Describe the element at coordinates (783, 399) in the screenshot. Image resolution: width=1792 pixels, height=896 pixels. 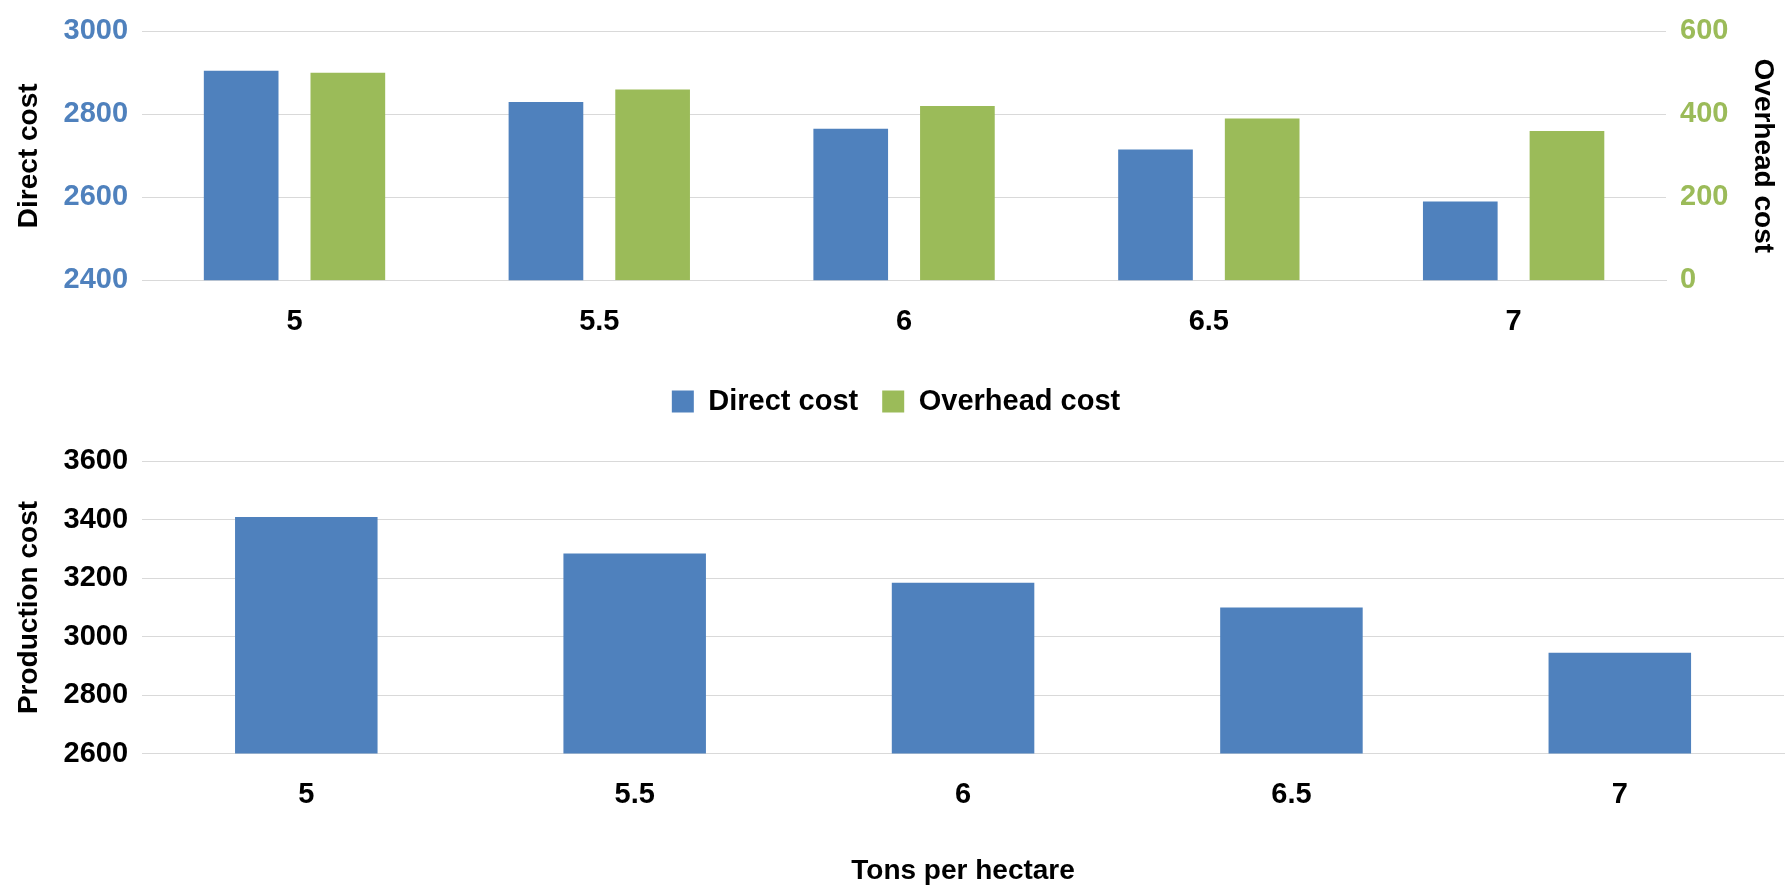
I see `legend-label: Direct cost` at that location.